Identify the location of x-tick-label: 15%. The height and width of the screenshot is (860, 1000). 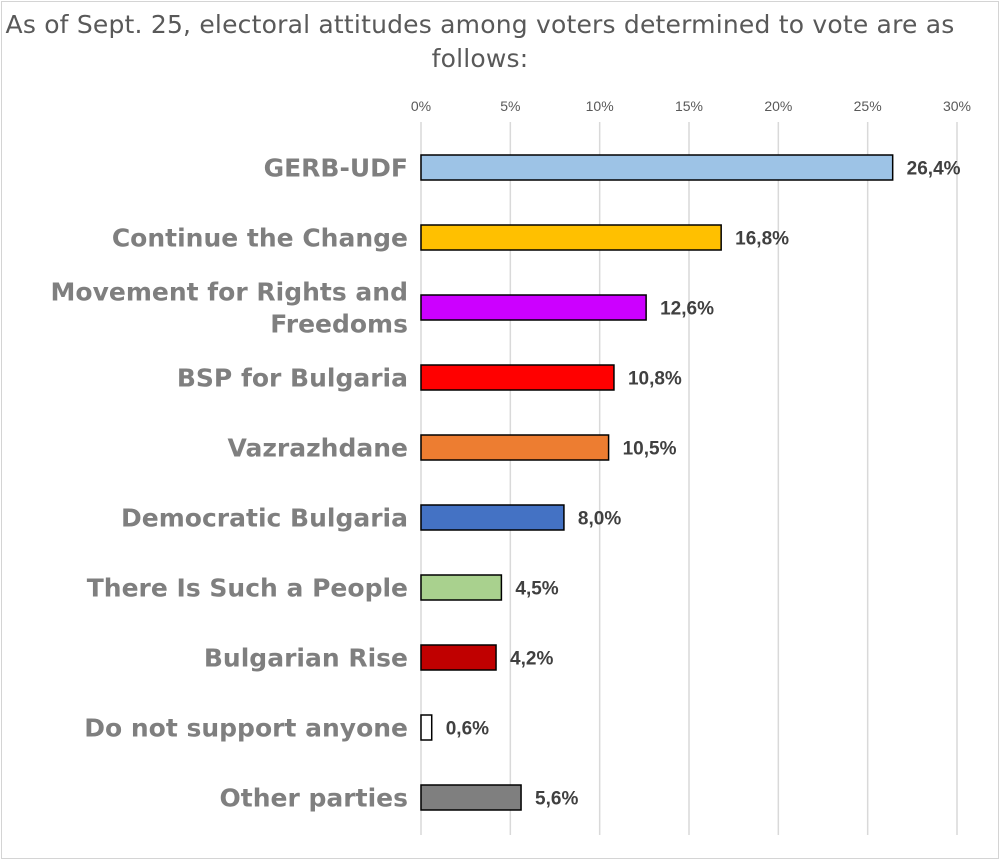
(689, 106).